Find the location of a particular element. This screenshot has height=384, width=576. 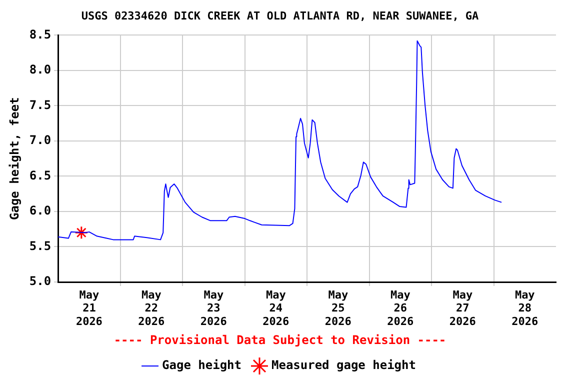

x-tick-label: May 23 2026 is located at coordinates (214, 308).